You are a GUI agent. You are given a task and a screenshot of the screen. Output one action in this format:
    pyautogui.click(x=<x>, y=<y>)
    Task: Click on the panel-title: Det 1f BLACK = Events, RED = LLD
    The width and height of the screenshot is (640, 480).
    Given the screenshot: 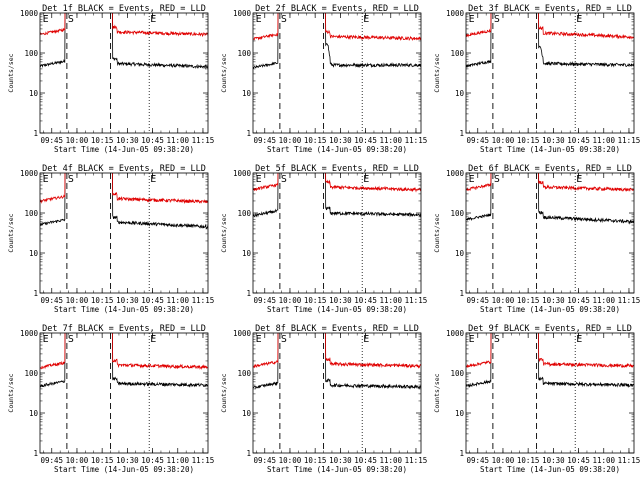 What is the action you would take?
    pyautogui.click(x=124, y=9)
    